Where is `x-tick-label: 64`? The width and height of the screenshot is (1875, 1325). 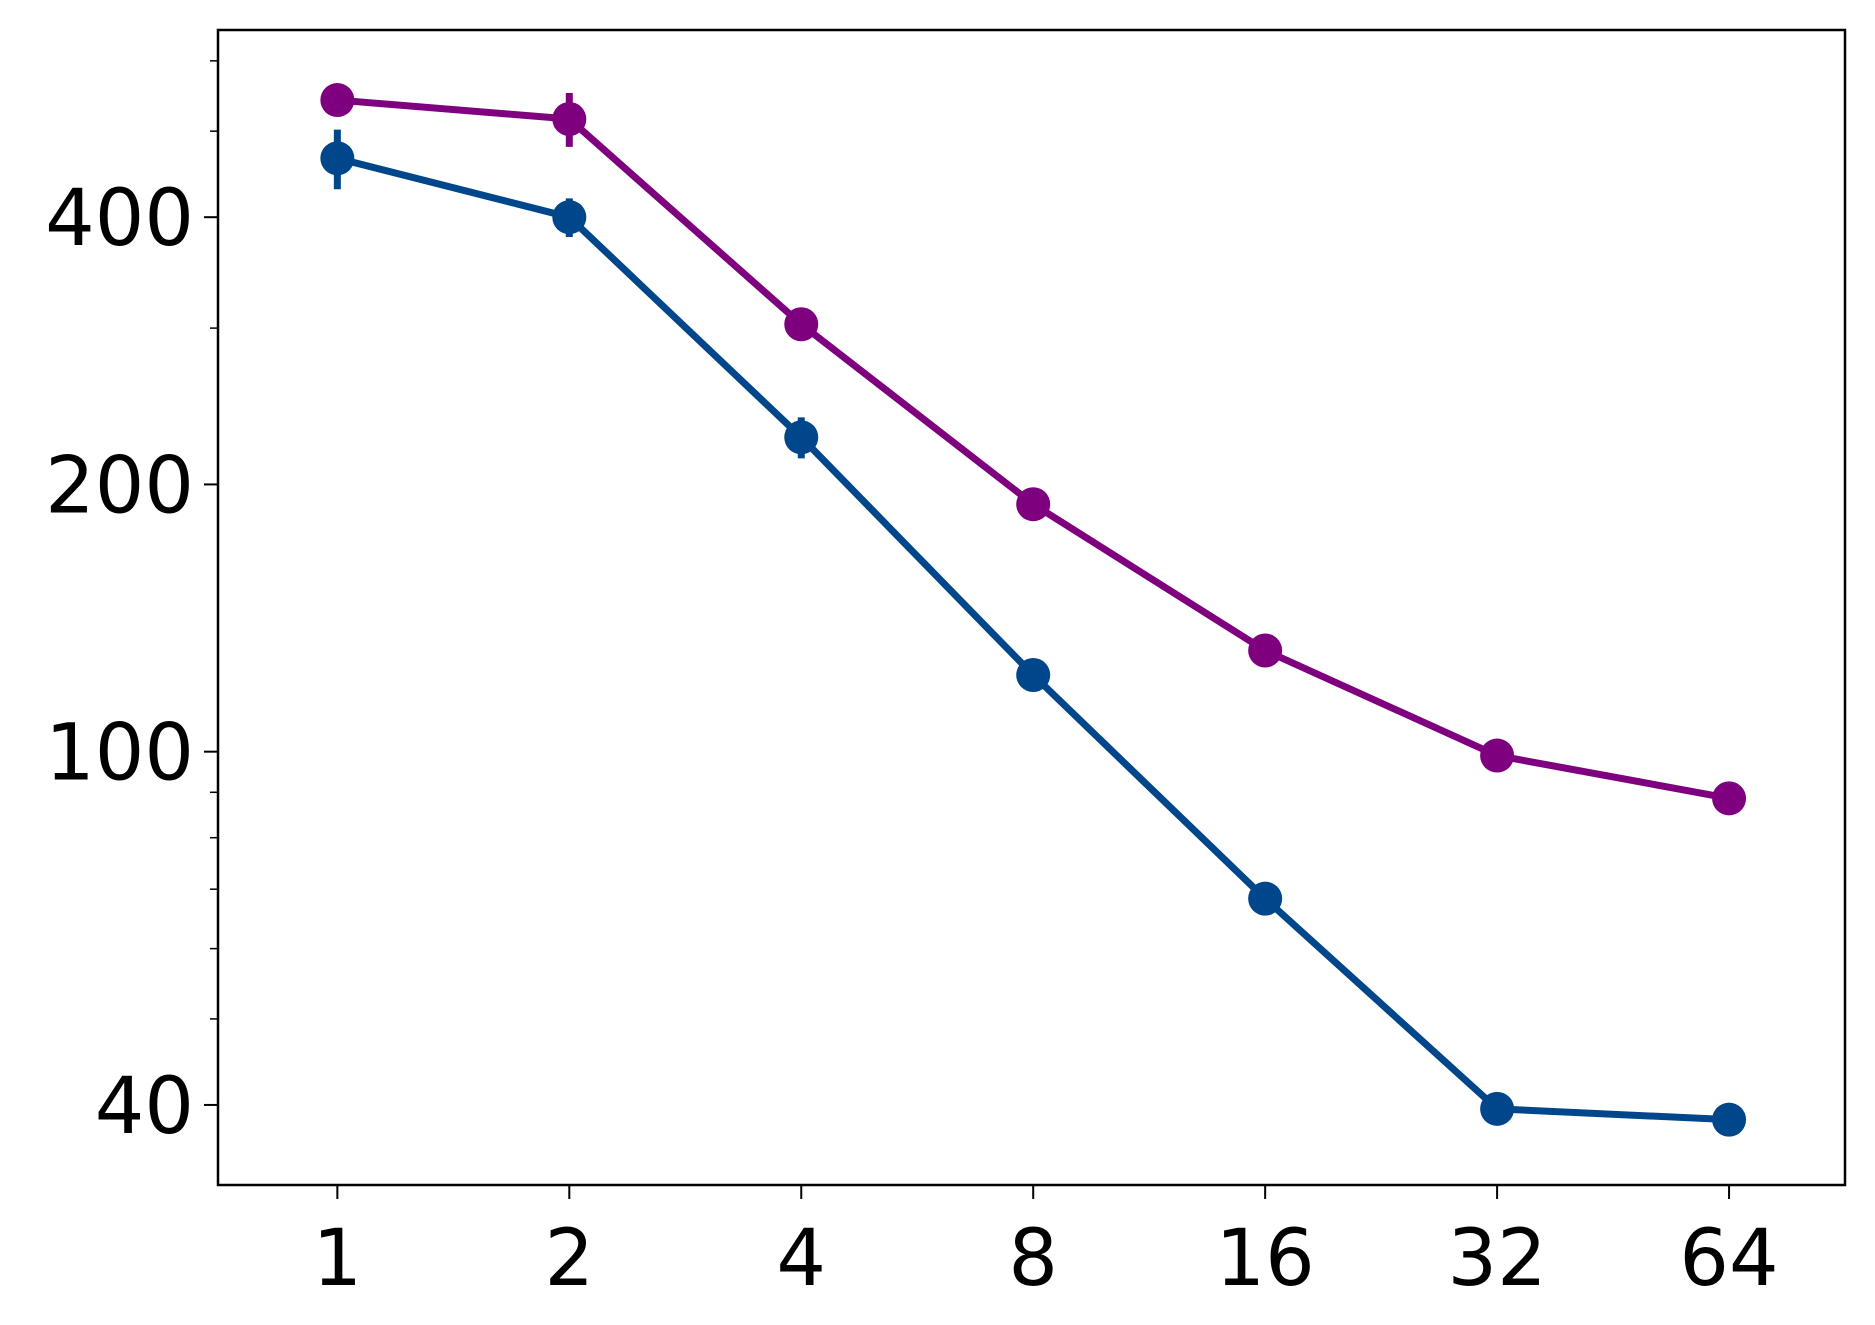
x-tick-label: 64 is located at coordinates (1728, 1259).